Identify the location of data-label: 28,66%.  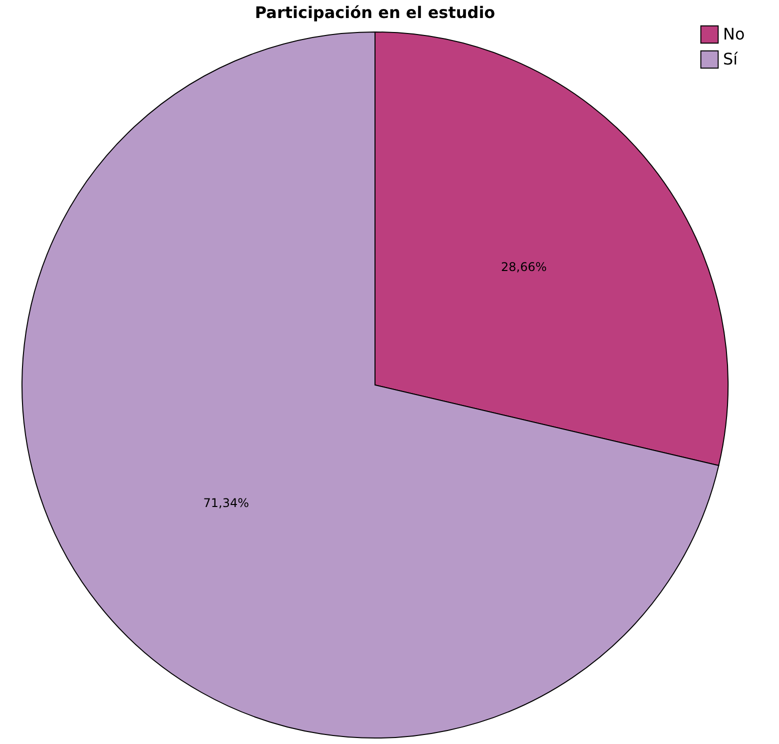
(523, 267).